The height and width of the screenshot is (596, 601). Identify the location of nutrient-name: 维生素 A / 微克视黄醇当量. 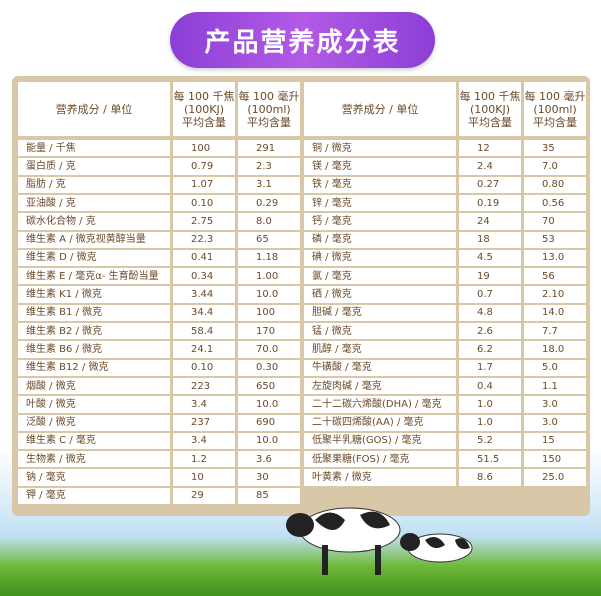
(94, 239).